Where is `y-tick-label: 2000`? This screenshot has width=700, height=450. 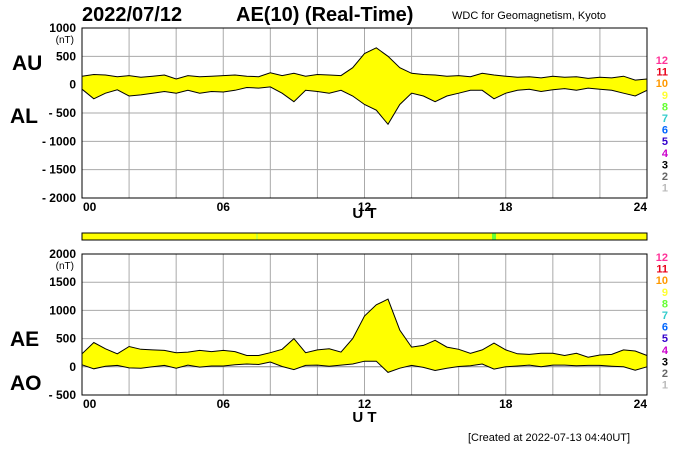 y-tick-label: 2000 is located at coordinates (62, 254).